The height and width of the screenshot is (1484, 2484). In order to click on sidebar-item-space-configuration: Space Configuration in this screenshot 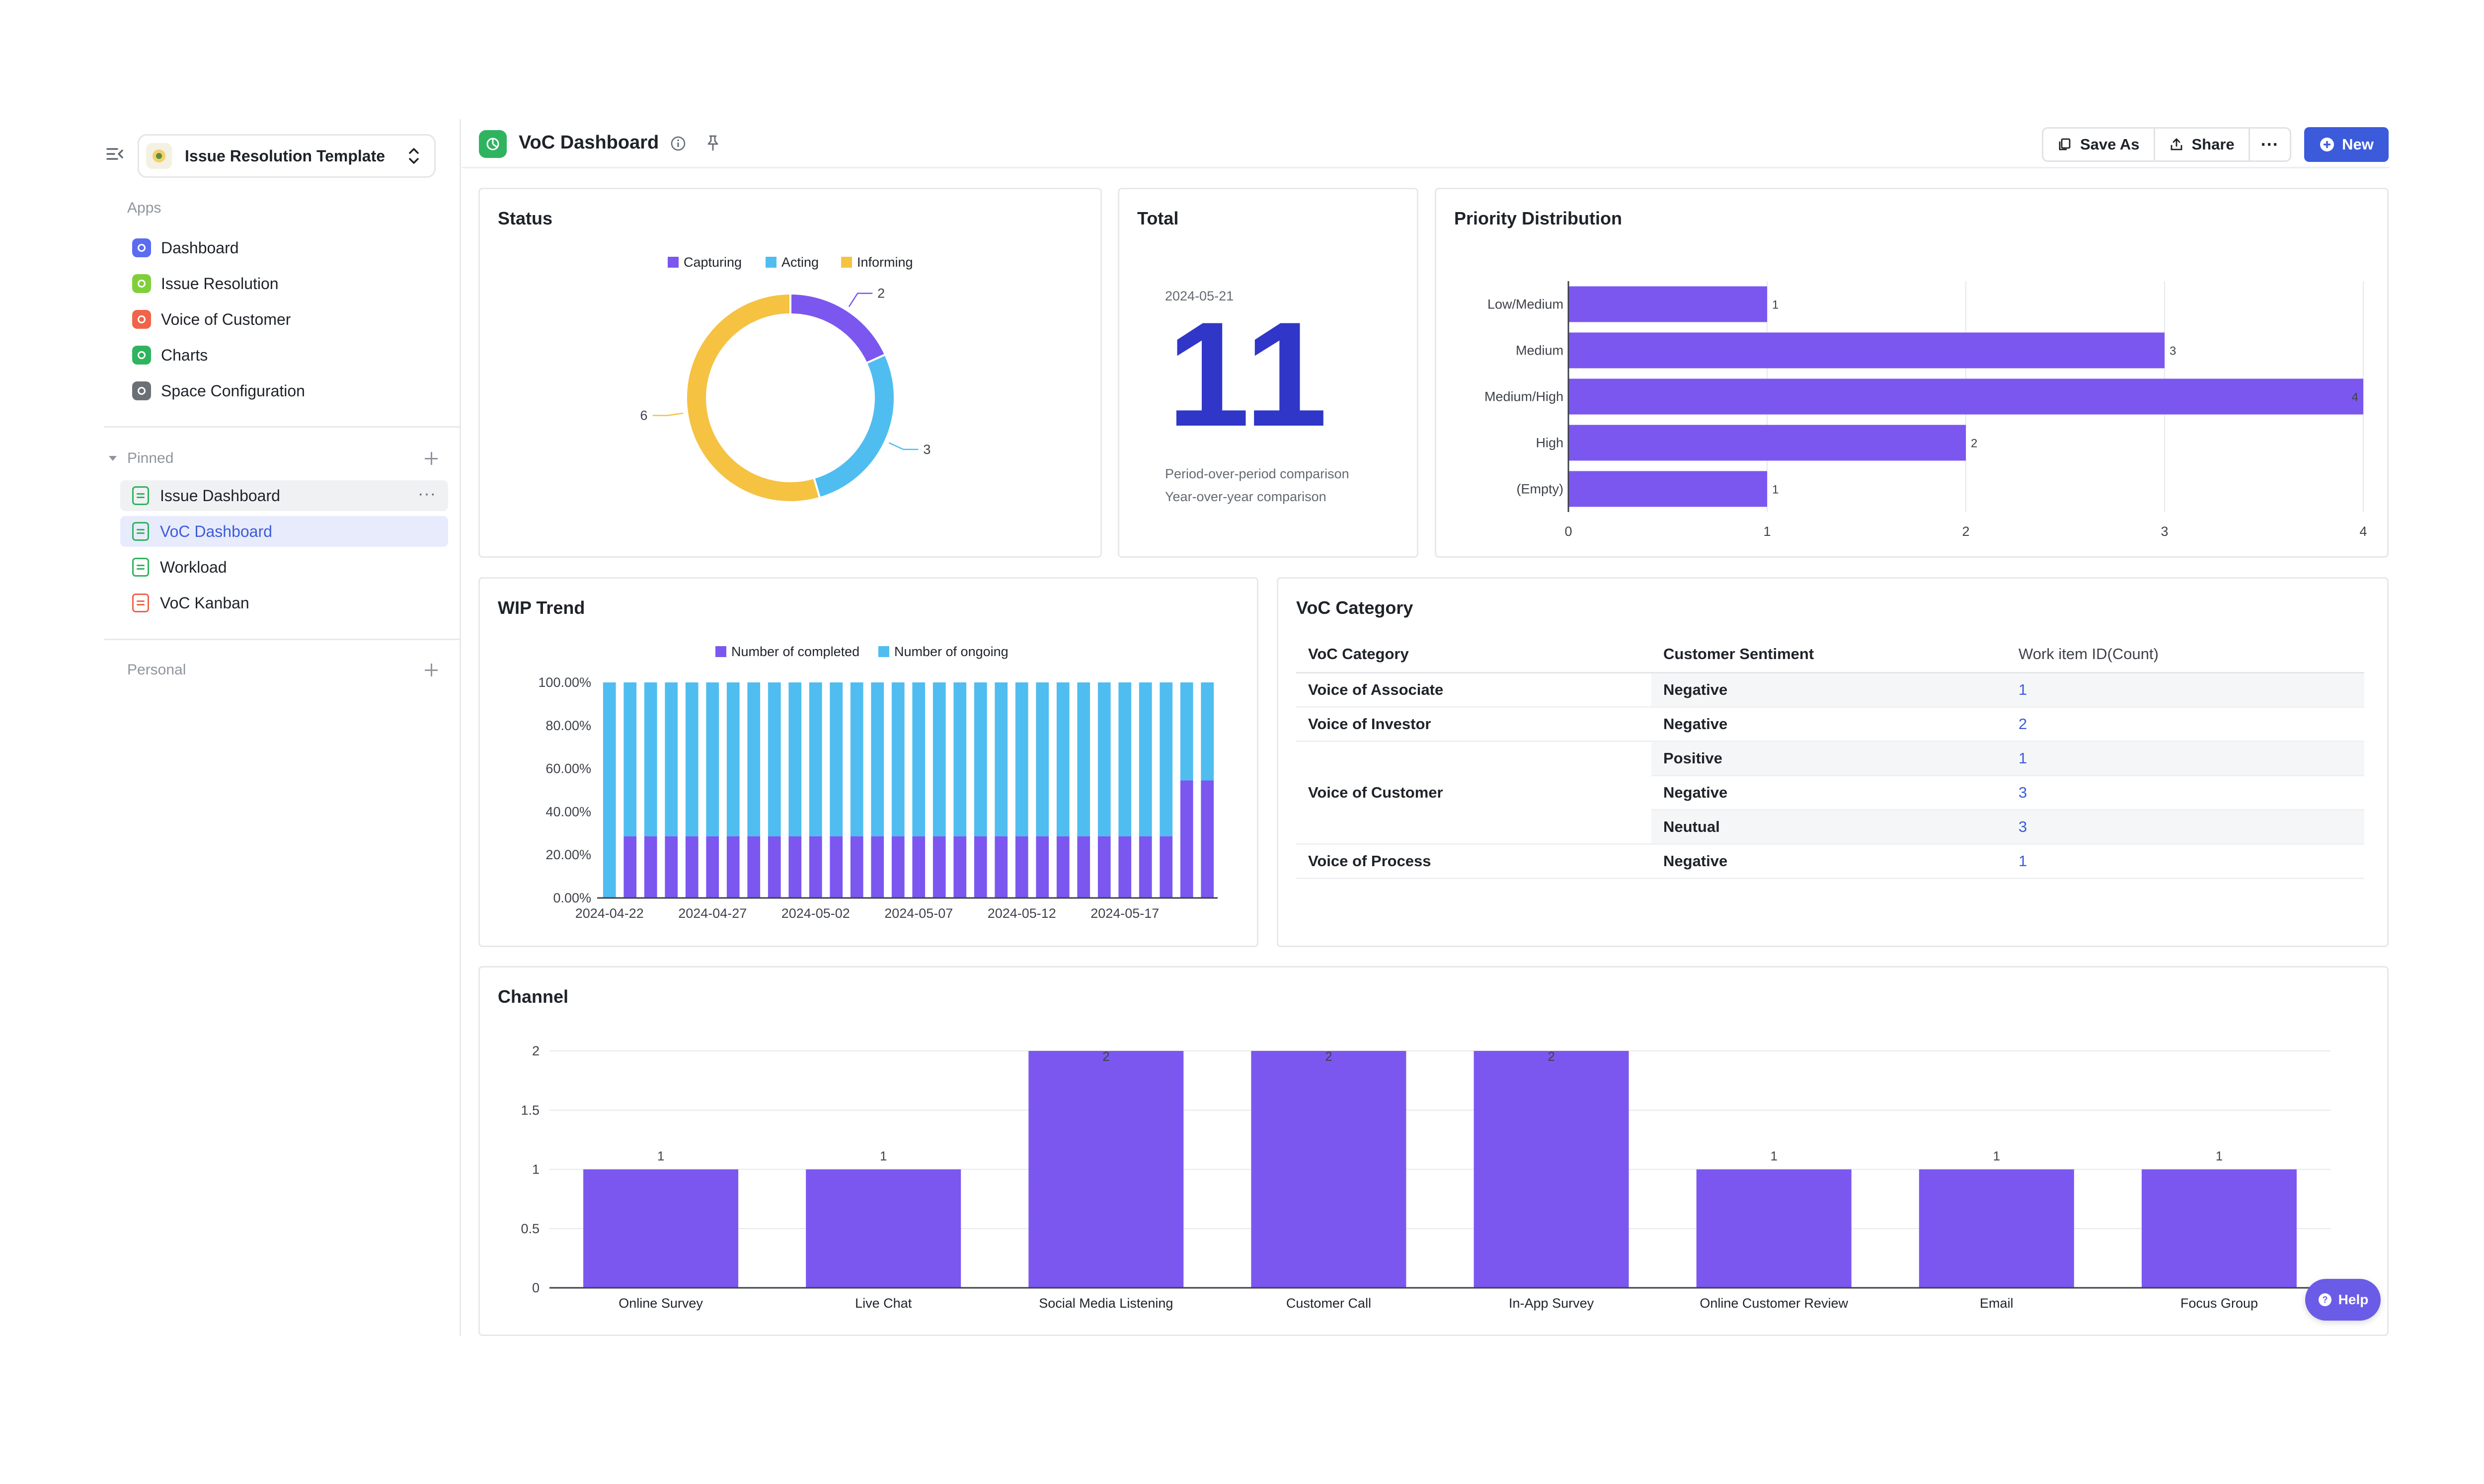, I will do `click(284, 390)`.